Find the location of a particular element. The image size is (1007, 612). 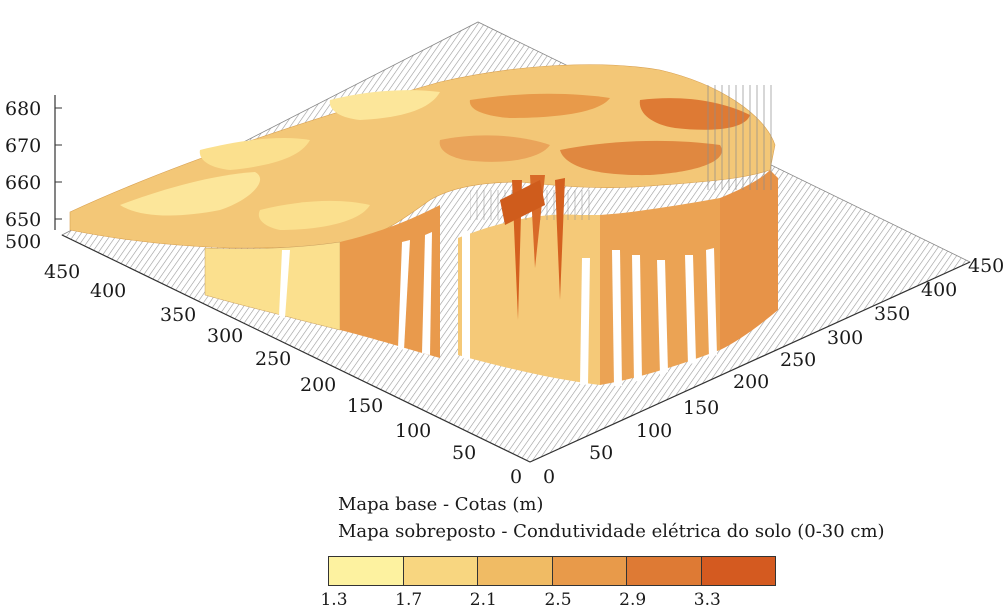

right-axis-line is located at coordinates (750, 362).